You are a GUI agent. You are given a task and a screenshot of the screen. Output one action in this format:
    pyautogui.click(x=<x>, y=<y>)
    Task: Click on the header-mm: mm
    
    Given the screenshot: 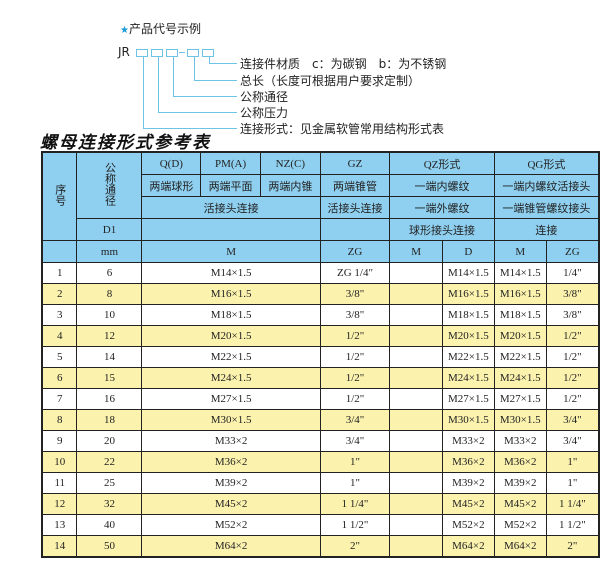 What is the action you would take?
    pyautogui.click(x=109, y=251)
    